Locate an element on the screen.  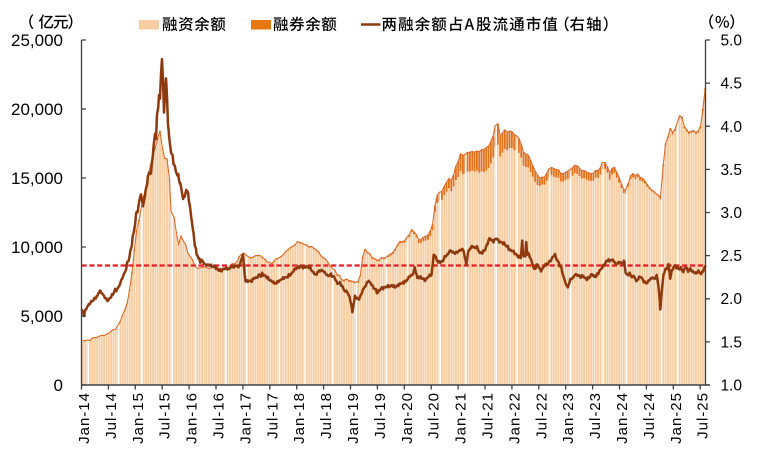
svg-text: 5,000 is located at coordinates (41, 316).